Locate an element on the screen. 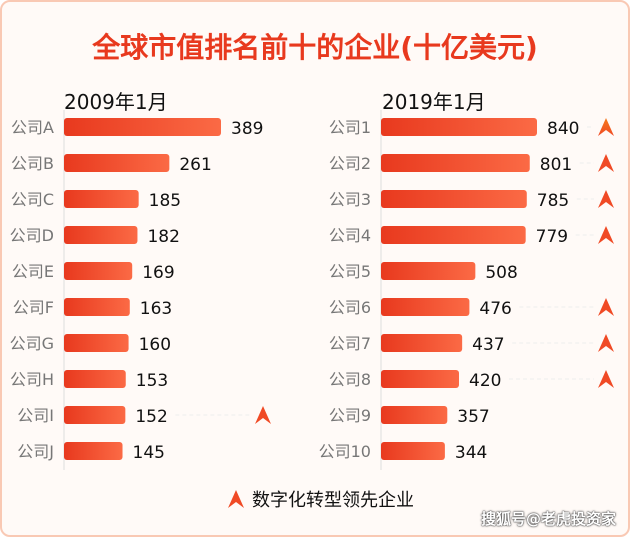 Image resolution: width=630 pixels, height=537 pixels. bar-row: 公司5 508 is located at coordinates (423, 272).